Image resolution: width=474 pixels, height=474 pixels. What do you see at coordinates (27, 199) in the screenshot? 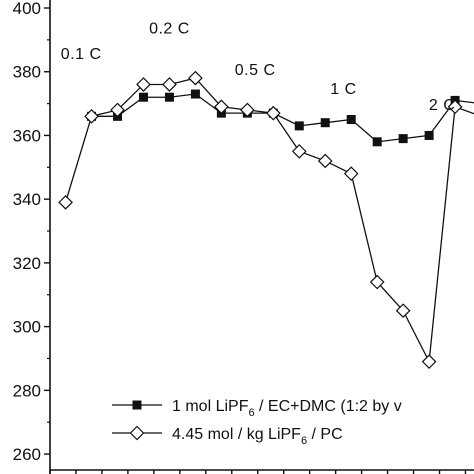
I see `y-tick-label: 340` at bounding box center [27, 199].